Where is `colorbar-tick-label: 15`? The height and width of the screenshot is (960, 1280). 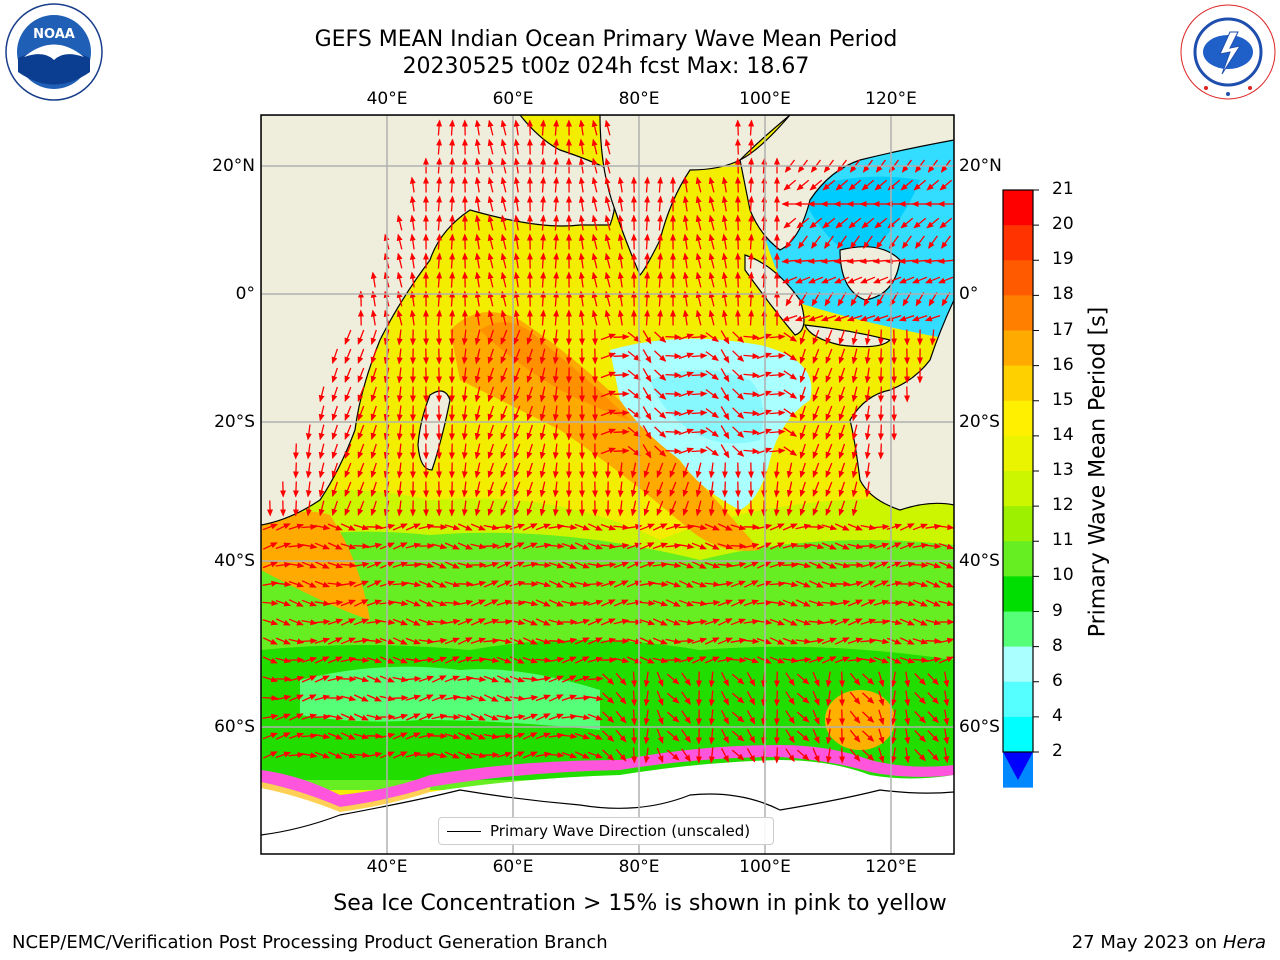
colorbar-tick-label: 15 is located at coordinates (1063, 399).